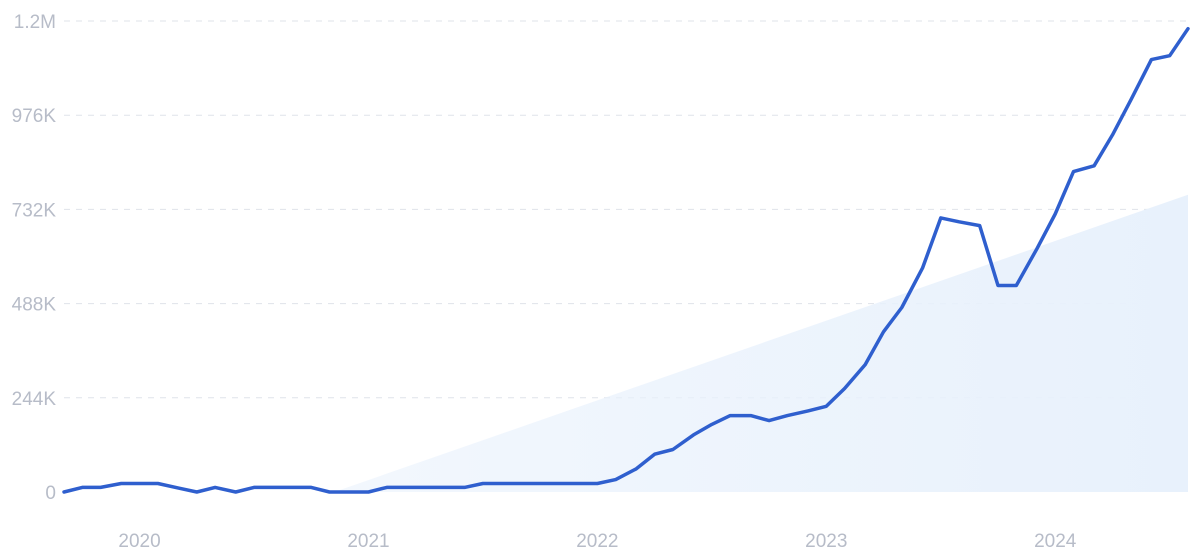 This screenshot has width=1200, height=555. What do you see at coordinates (139, 541) in the screenshot?
I see `x-tick-label: 2020` at bounding box center [139, 541].